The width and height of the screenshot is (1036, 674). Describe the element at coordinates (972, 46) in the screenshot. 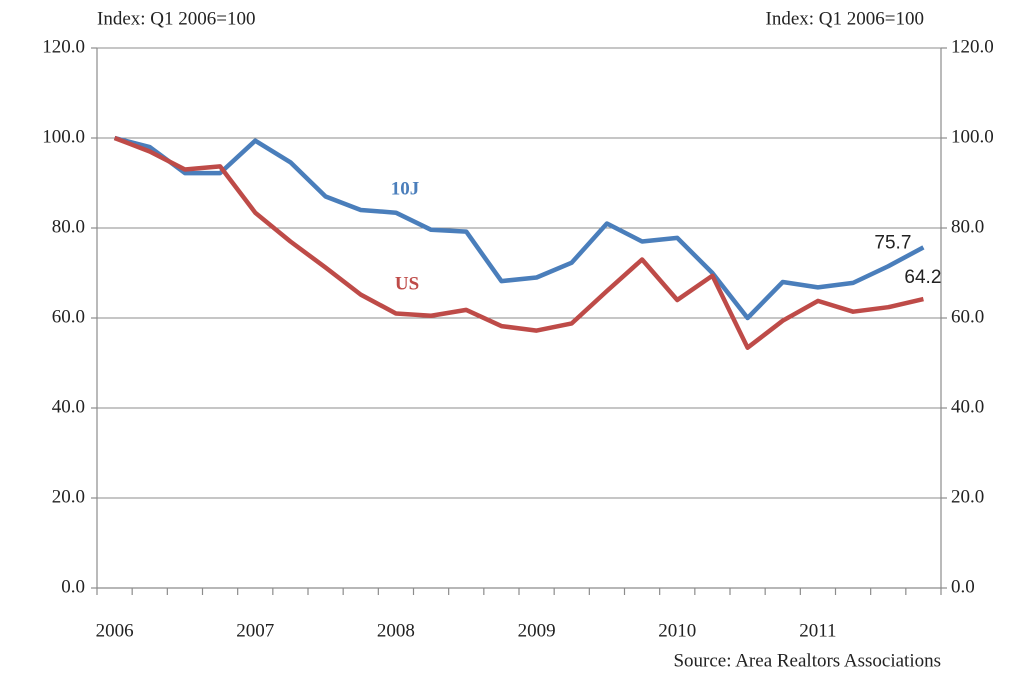

I see `y2-tick-label: 120.0` at that location.